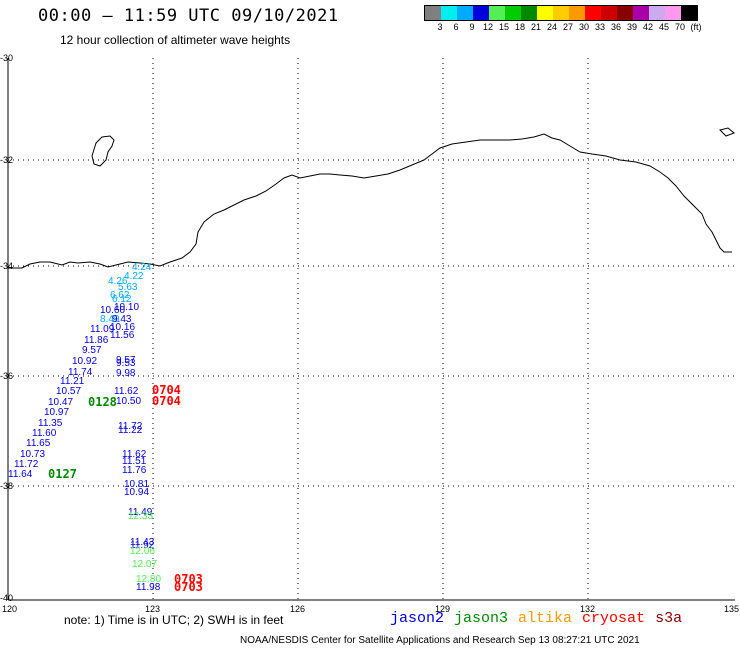 This screenshot has width=740, height=650. I want to click on wave-height-value: 11.21, so click(72, 381).